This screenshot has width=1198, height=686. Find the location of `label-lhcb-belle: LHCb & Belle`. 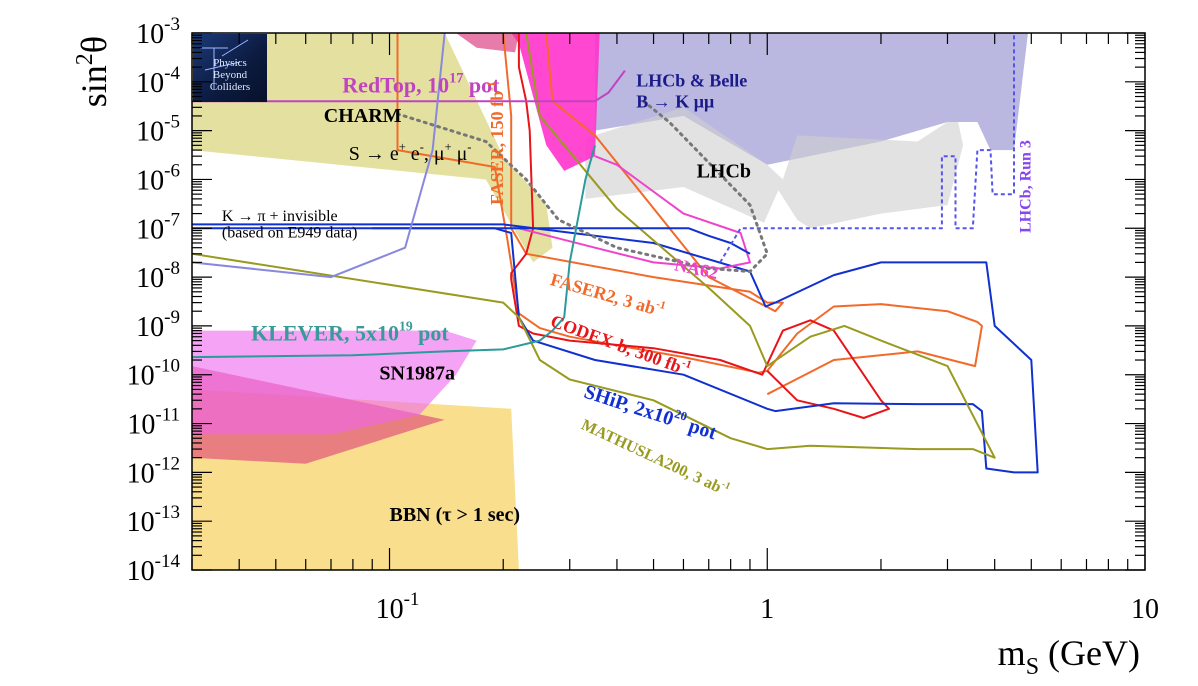

label-lhcb-belle: LHCb & Belle is located at coordinates (691, 81).